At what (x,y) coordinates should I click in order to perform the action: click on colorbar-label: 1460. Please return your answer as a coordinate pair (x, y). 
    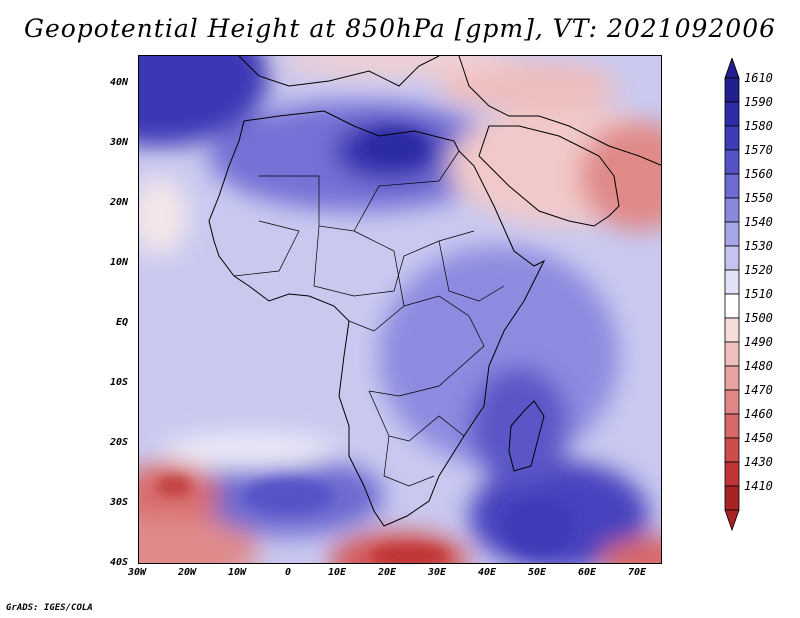
    Looking at the image, I should click on (758, 414).